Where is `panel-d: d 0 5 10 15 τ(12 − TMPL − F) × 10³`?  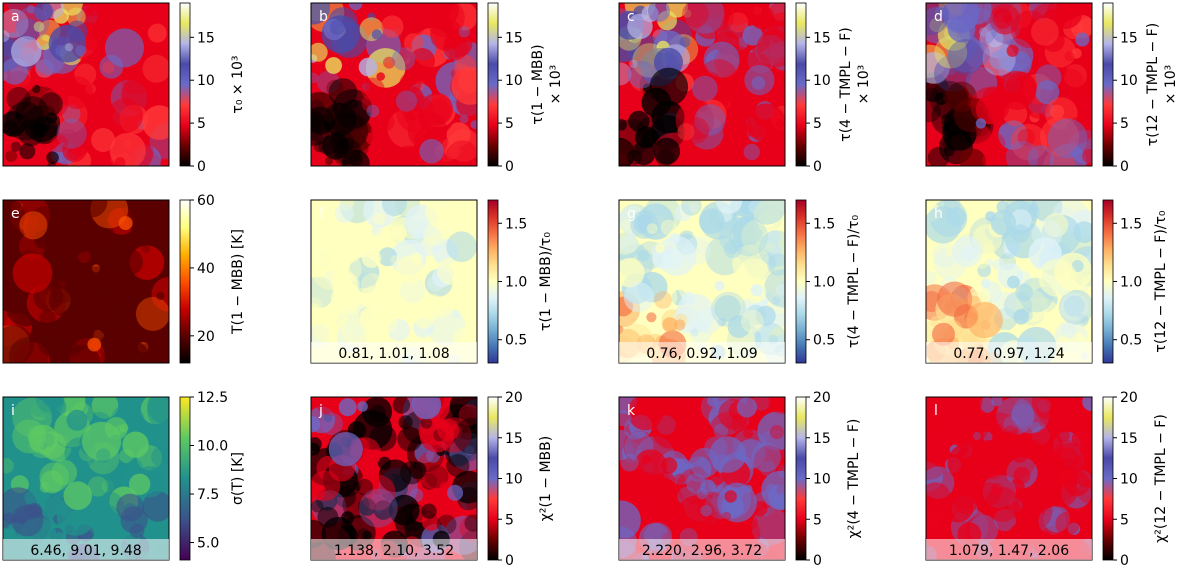 panel-d: d 0 5 10 15 τ(12 − TMPL − F) × 10³ is located at coordinates (1052, 88).